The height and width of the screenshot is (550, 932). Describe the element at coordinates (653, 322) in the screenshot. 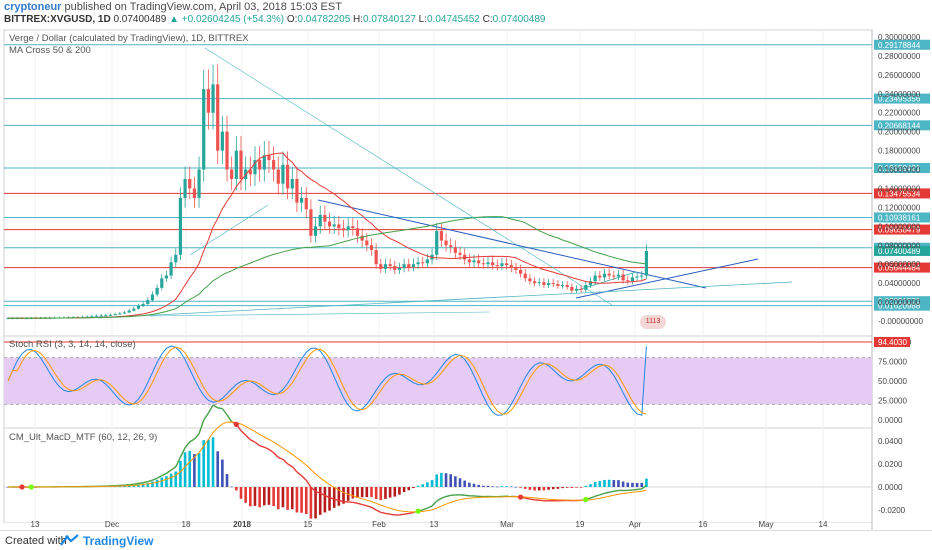

I see `events-badge: 1113` at that location.